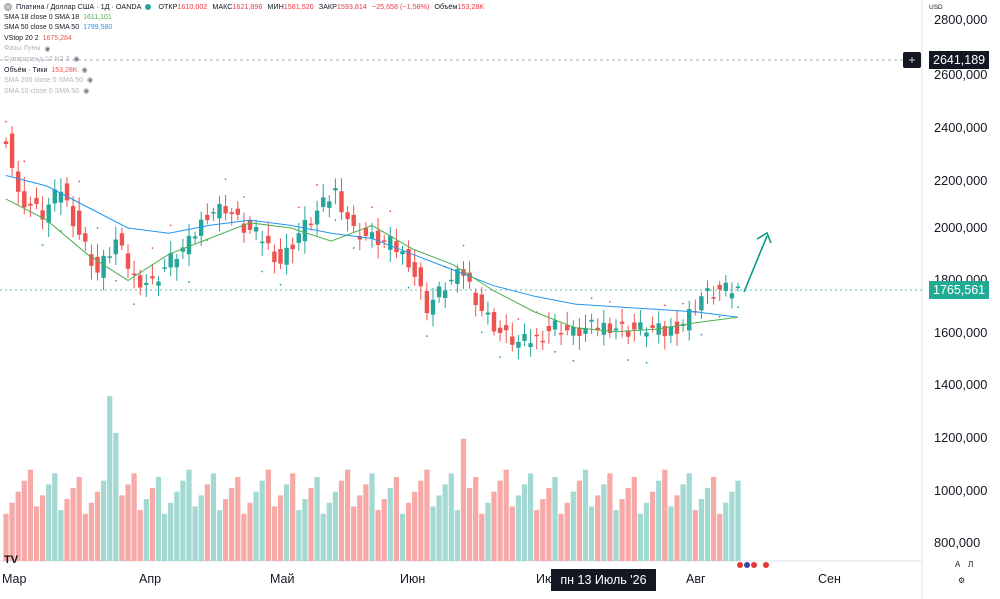  I want to click on time-tick: Апр, so click(150, 579).